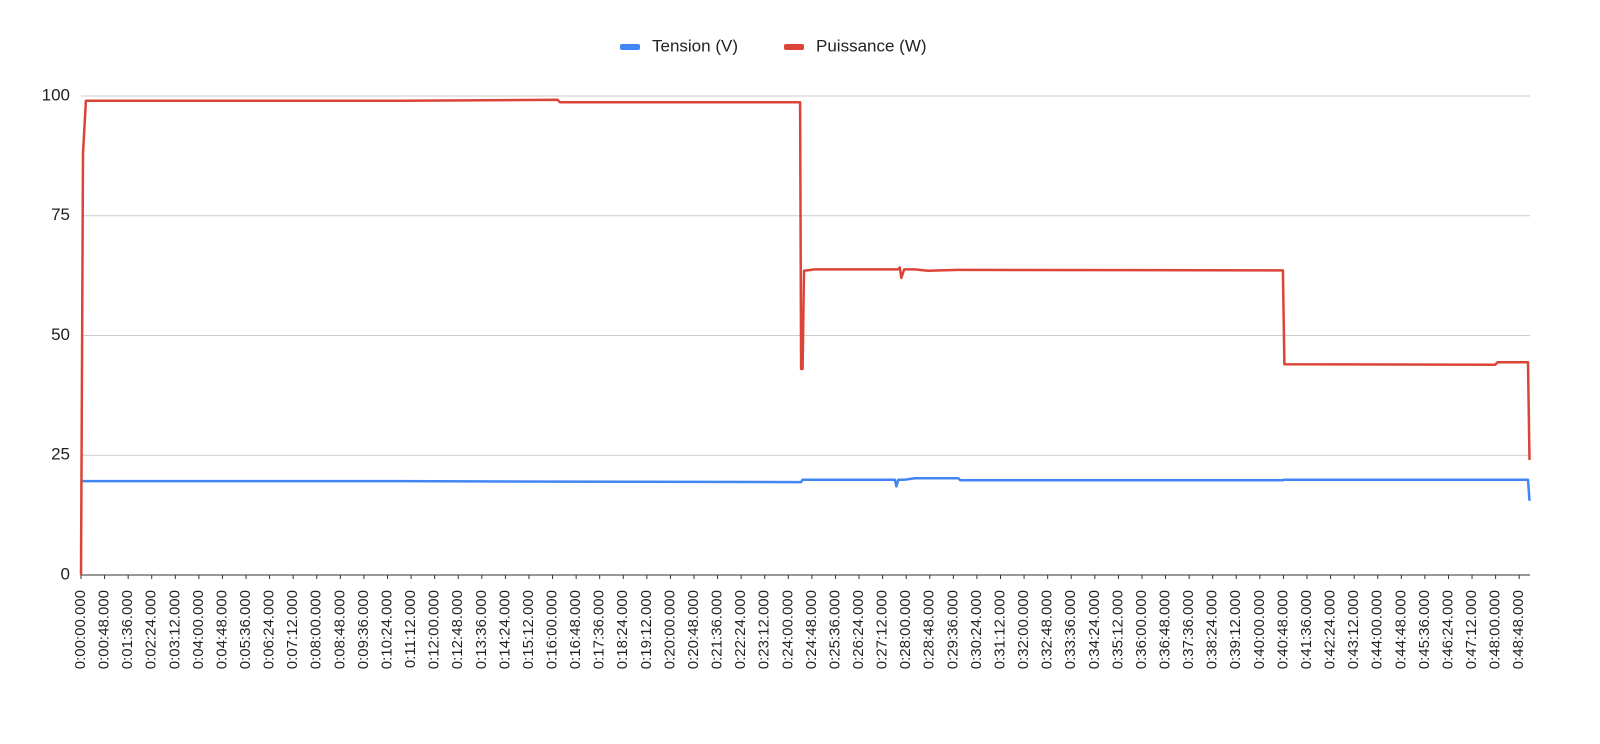  Describe the element at coordinates (999, 629) in the screenshot. I see `x-tick-label: 0:31:12.000` at that location.